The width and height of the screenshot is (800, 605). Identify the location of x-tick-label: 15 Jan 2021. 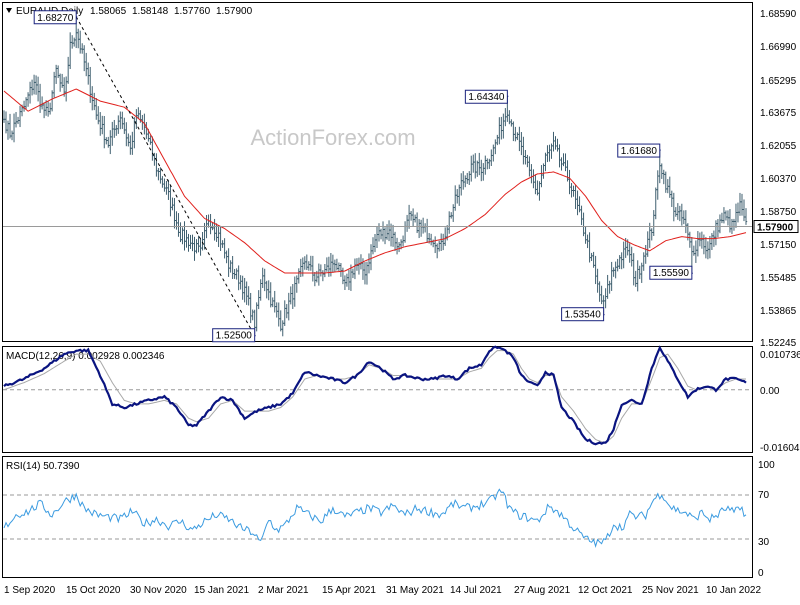
(221, 590).